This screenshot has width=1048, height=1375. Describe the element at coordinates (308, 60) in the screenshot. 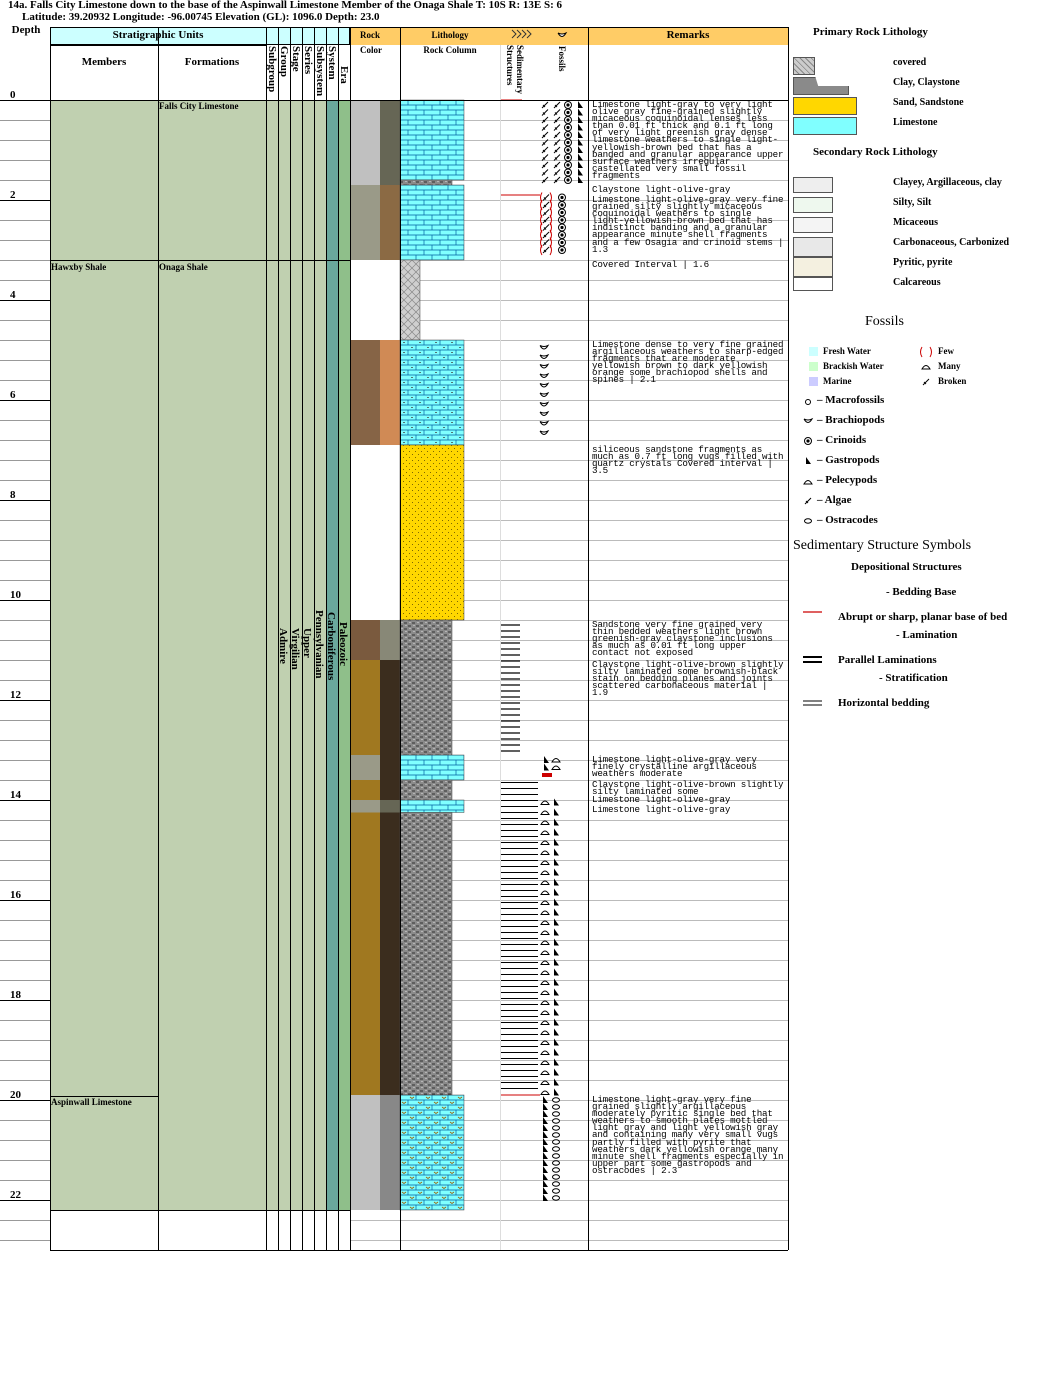

I see `series-header: Series` at that location.